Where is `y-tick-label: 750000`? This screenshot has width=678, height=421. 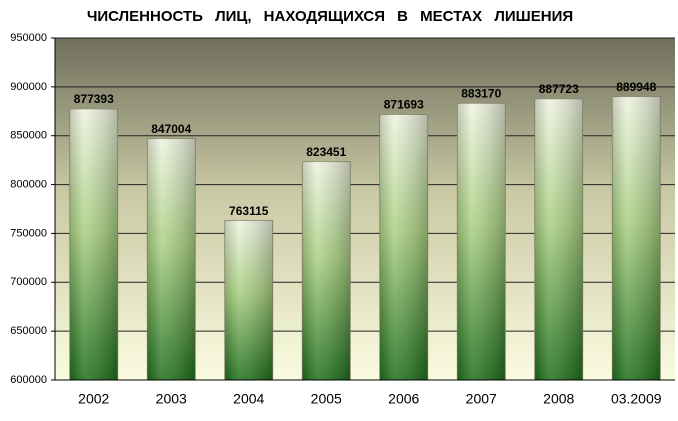 y-tick-label: 750000 is located at coordinates (28, 233).